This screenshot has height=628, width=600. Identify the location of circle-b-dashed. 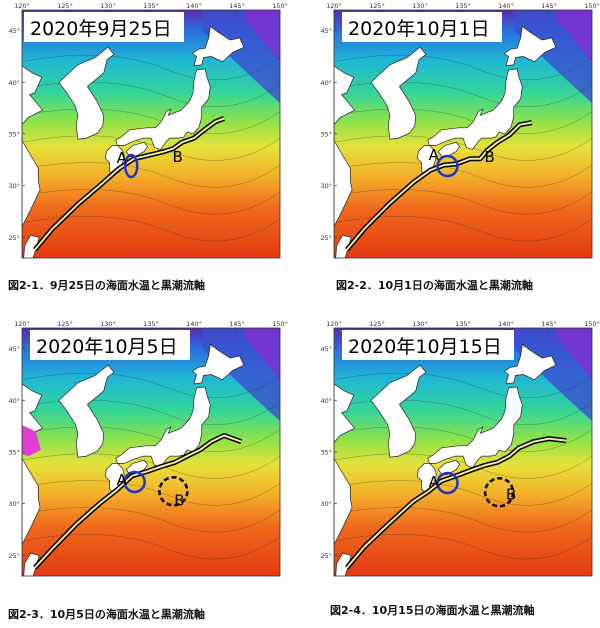
(173, 491).